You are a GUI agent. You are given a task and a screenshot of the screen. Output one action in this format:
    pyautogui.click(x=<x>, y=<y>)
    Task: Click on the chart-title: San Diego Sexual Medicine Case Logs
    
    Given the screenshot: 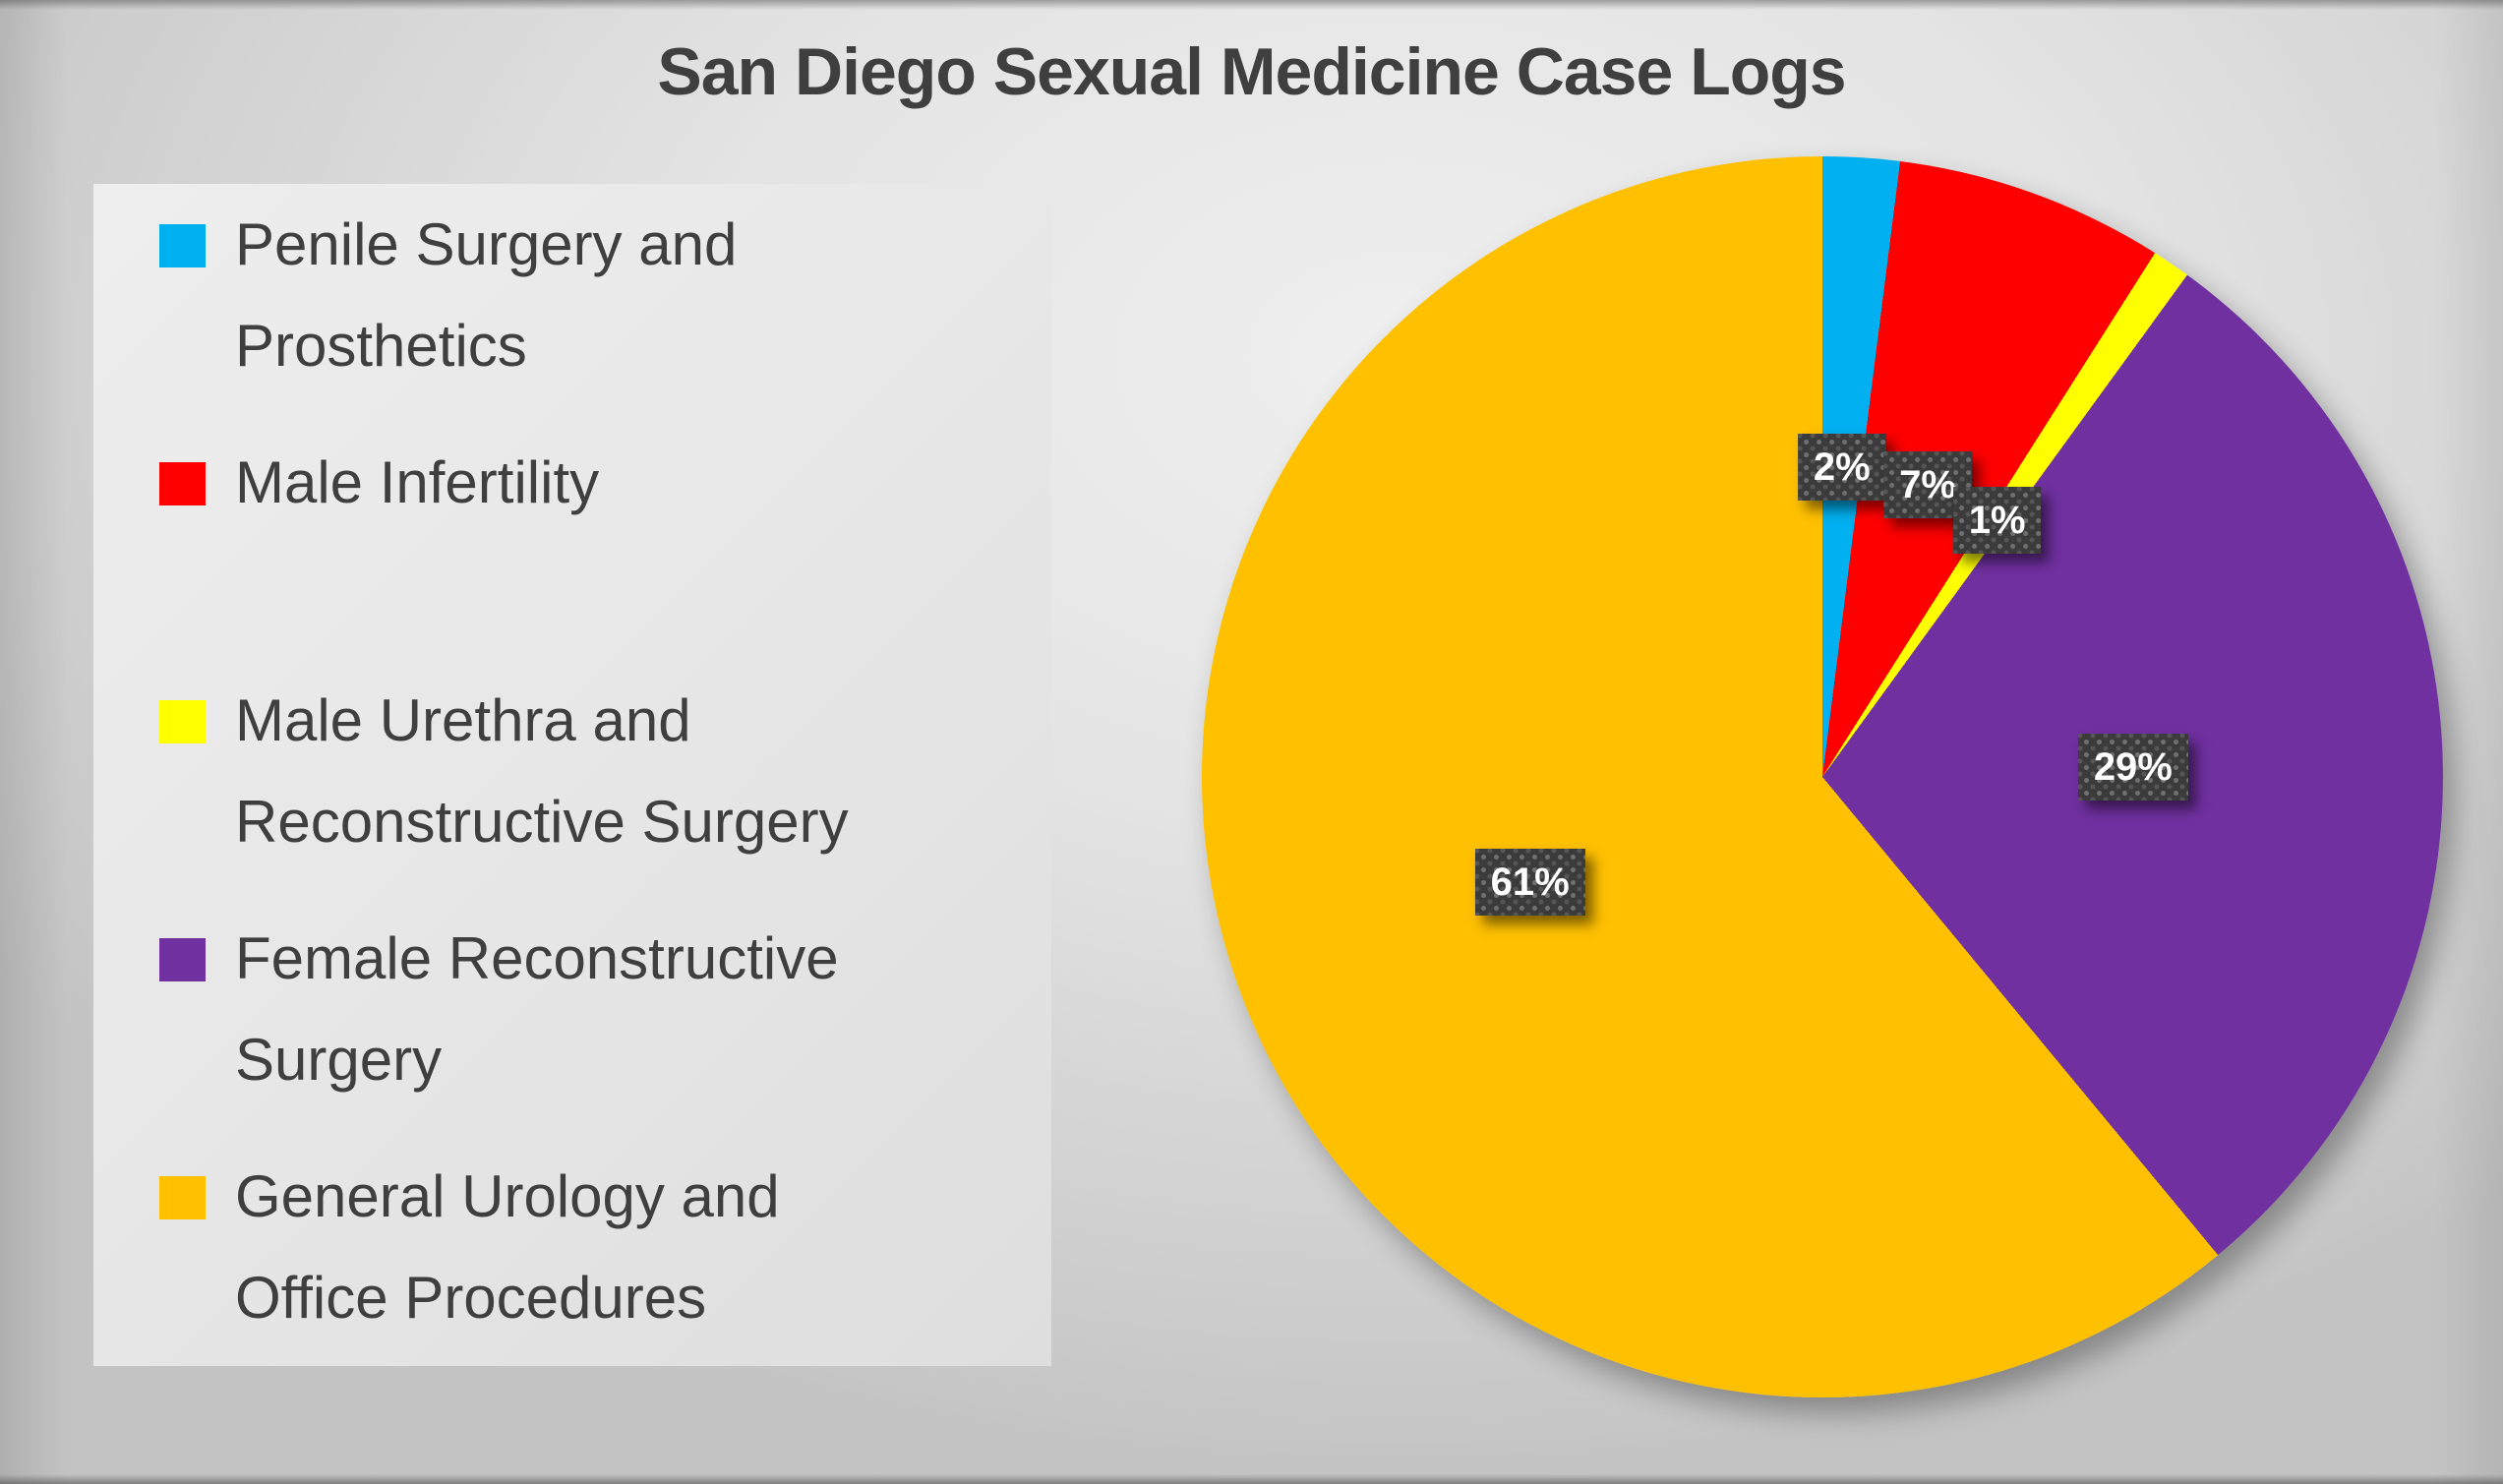 What is the action you would take?
    pyautogui.click(x=1251, y=72)
    